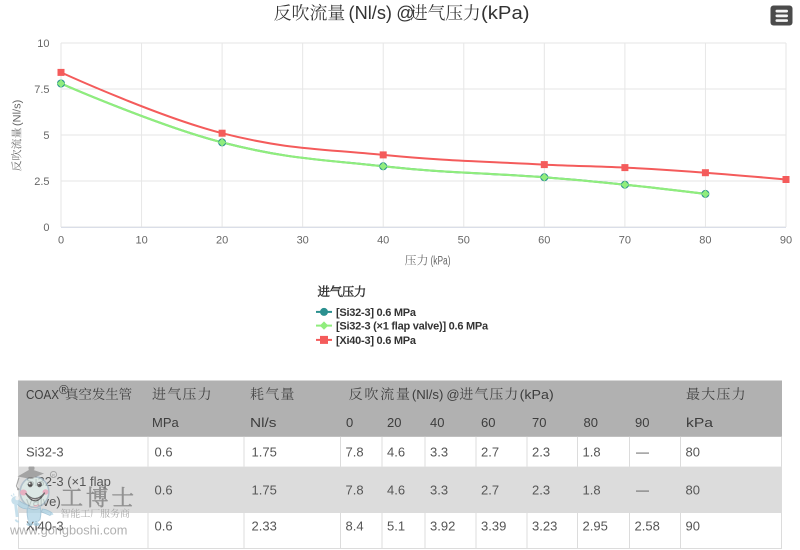  I want to click on svg-text: MPa, so click(166, 422).